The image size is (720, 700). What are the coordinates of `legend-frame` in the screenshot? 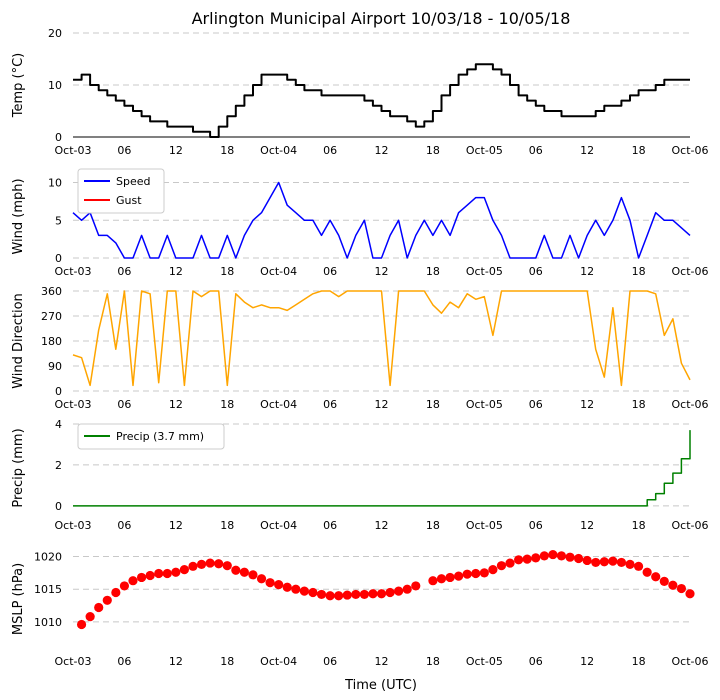 It's located at (151, 436).